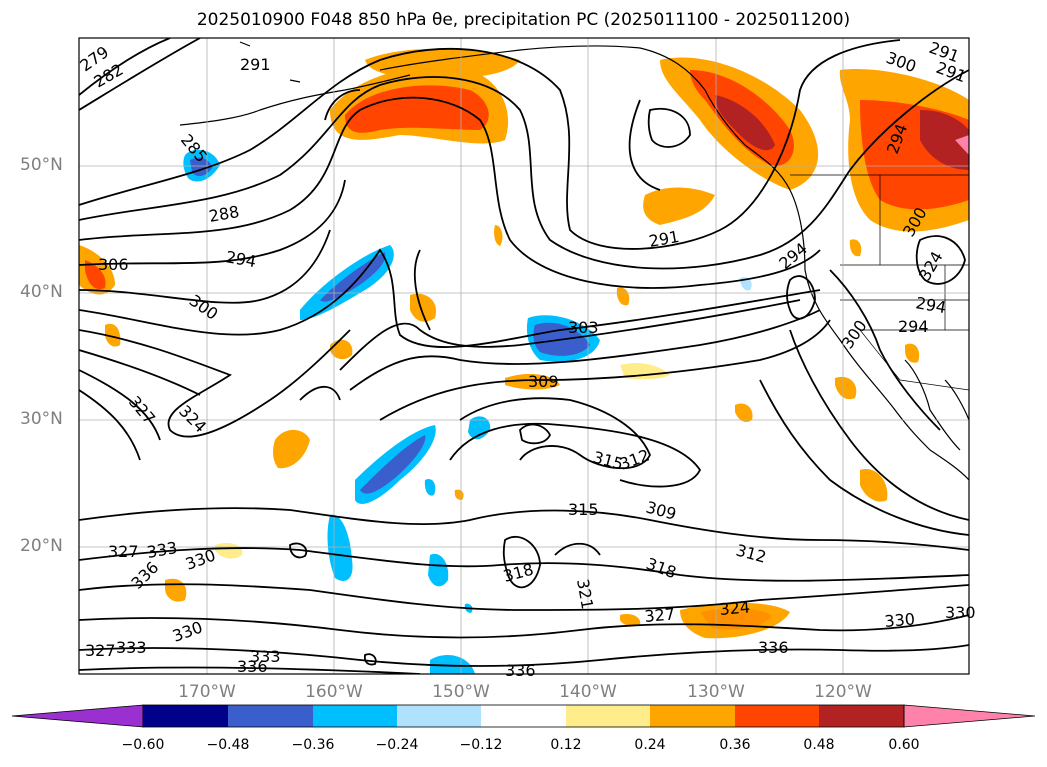  What do you see at coordinates (113, 264) in the screenshot?
I see `contour-label: 306` at bounding box center [113, 264].